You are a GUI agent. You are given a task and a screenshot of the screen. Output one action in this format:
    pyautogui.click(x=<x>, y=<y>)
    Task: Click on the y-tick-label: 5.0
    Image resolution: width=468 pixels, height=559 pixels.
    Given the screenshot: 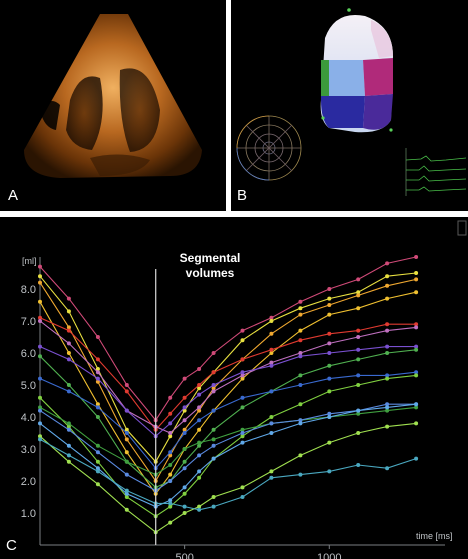 What is the action you would take?
    pyautogui.click(x=28, y=386)
    